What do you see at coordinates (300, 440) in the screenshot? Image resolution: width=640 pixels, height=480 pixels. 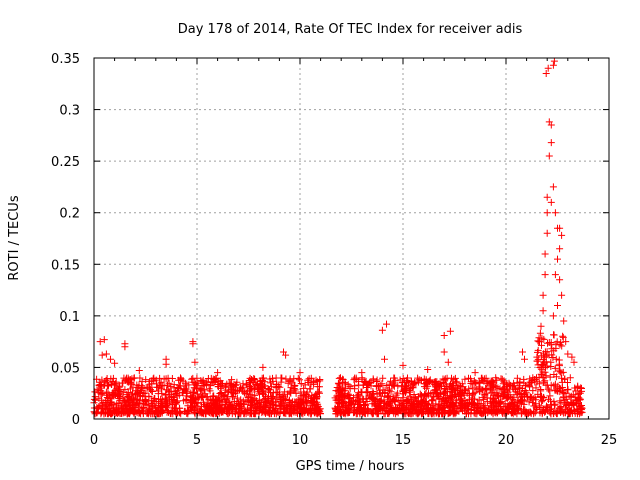 I see `x-tick-label: 10` at bounding box center [300, 440].